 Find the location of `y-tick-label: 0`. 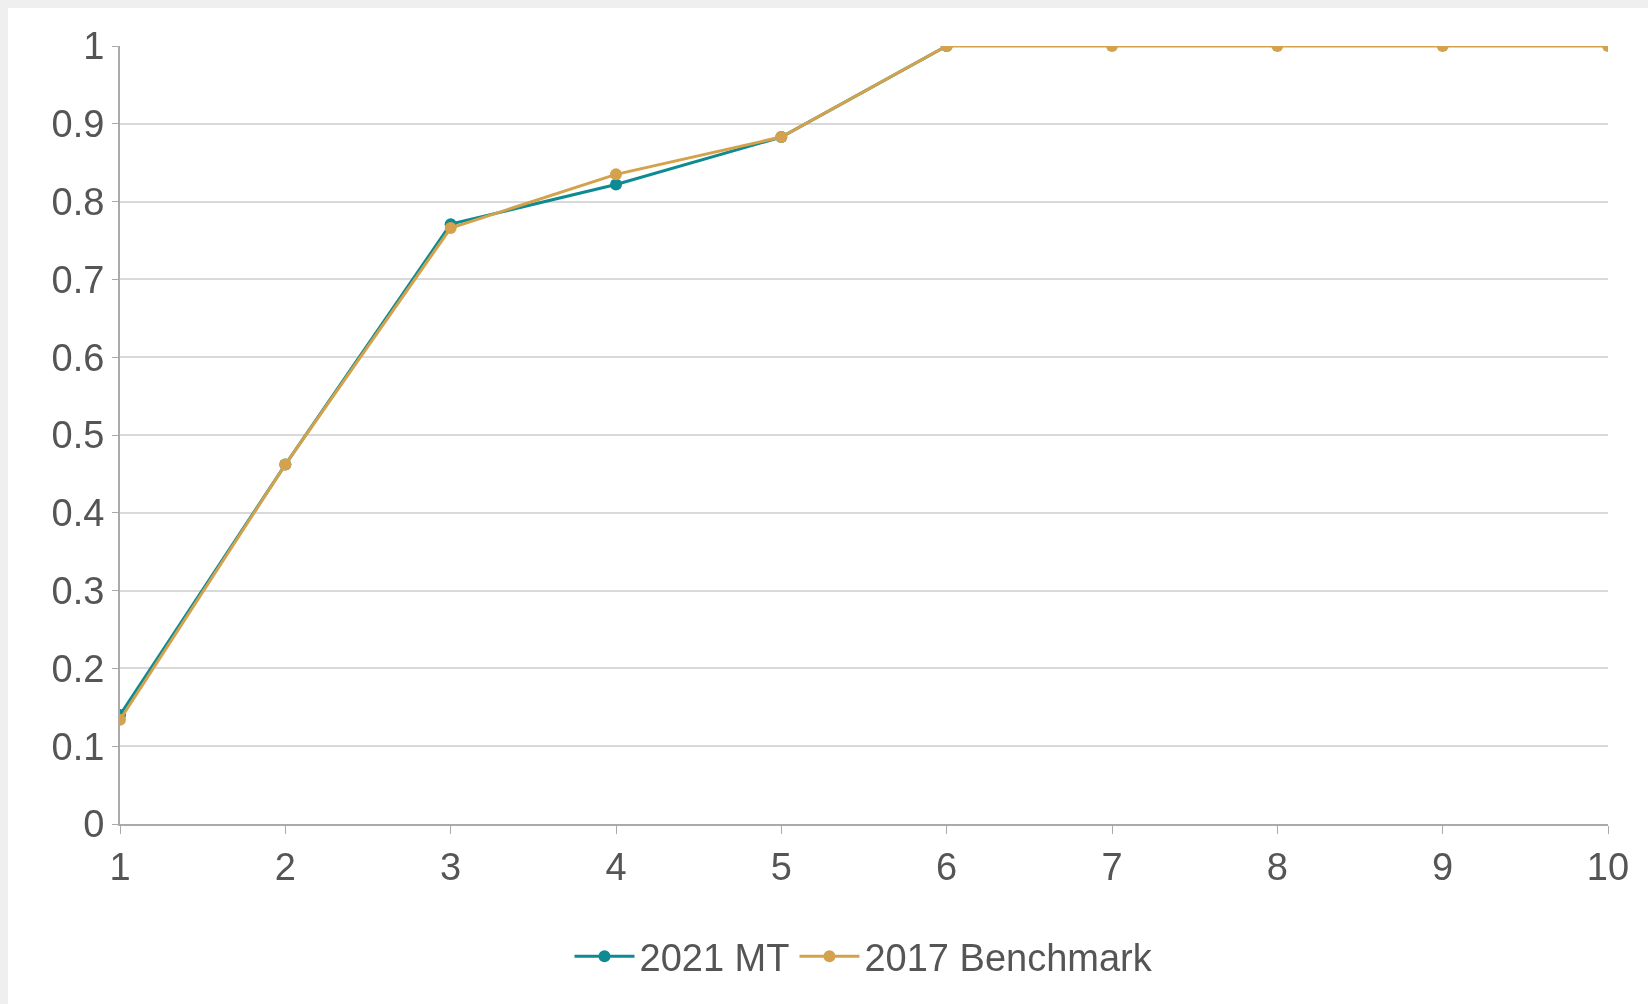

y-tick-label: 0 is located at coordinates (94, 824).